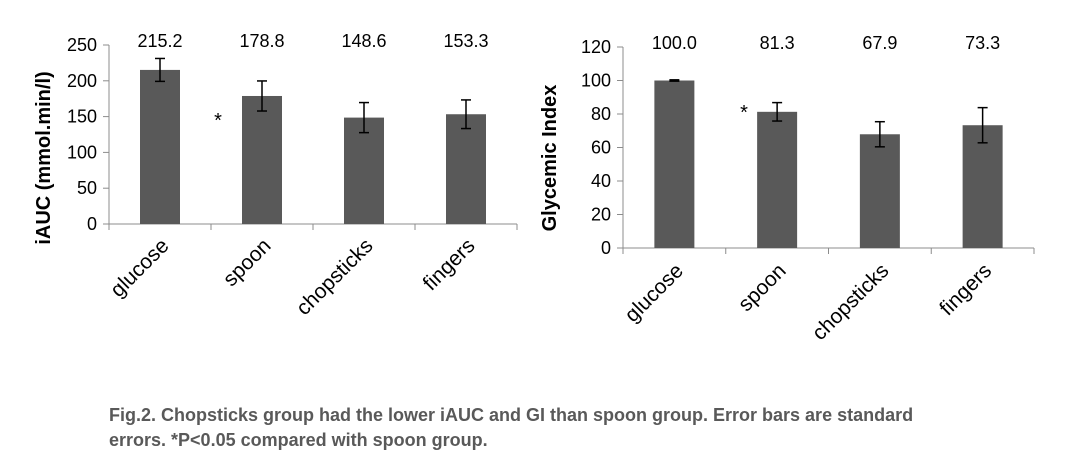  What do you see at coordinates (674, 43) in the screenshot?
I see `data-label: 100.0` at bounding box center [674, 43].